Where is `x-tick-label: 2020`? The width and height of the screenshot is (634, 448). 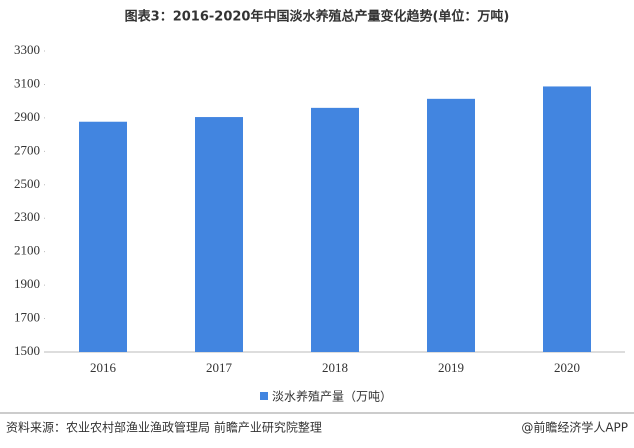
x-tick-label: 2020 is located at coordinates (567, 367).